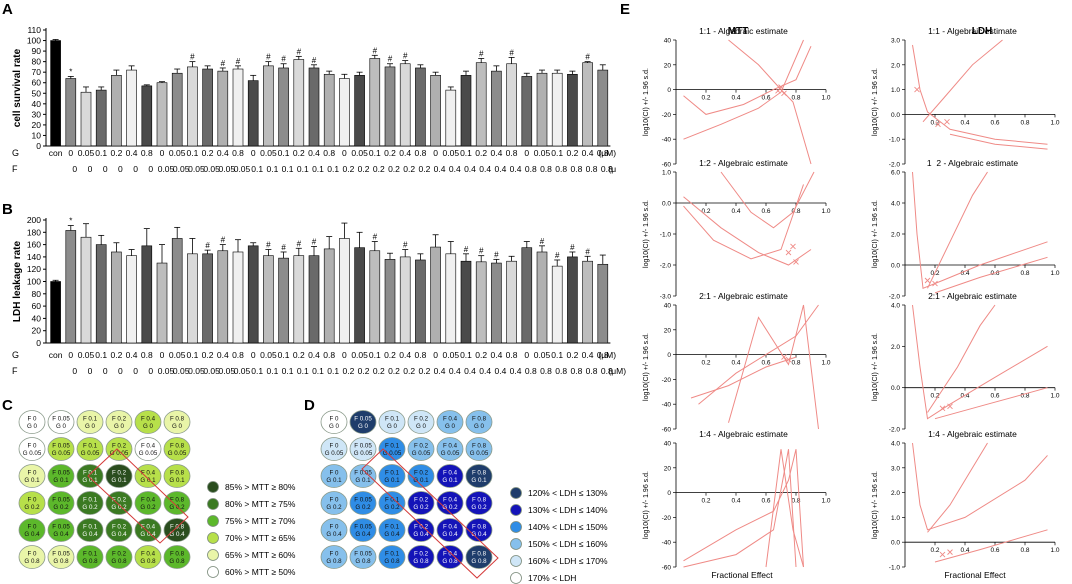 The width and height of the screenshot is (1072, 584). Describe the element at coordinates (334, 507) in the screenshot. I see `cell-label-g: G 0.2` at that location.